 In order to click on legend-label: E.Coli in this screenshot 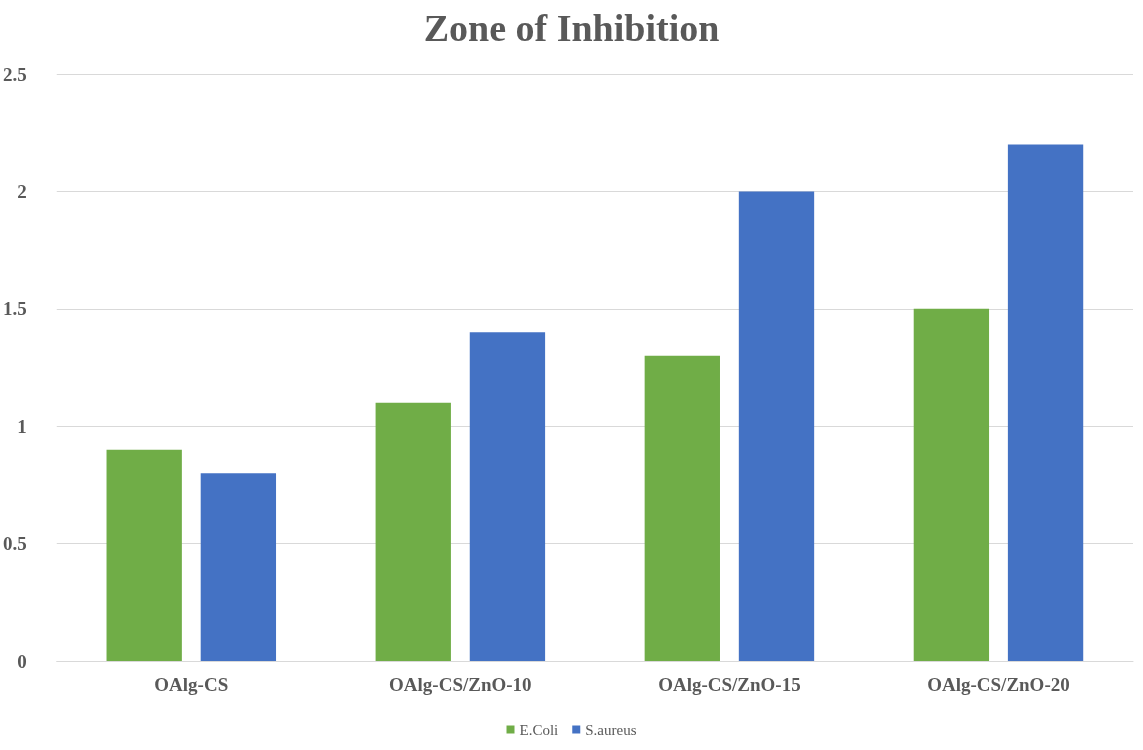, I will do `click(539, 729)`.